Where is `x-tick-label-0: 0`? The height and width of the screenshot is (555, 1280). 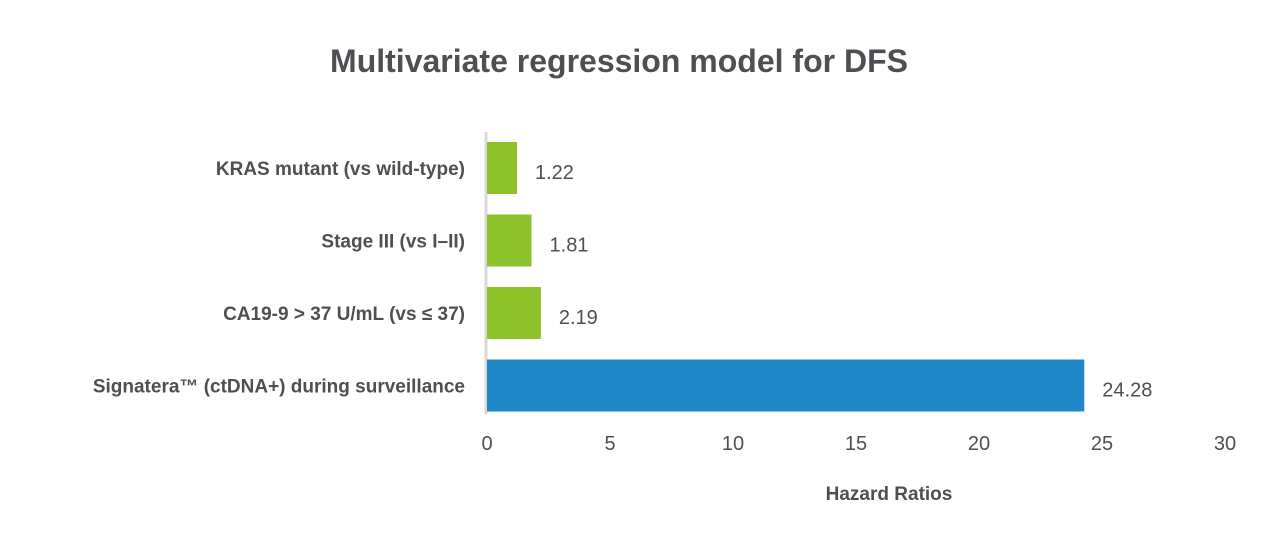
x-tick-label-0: 0 is located at coordinates (486, 444).